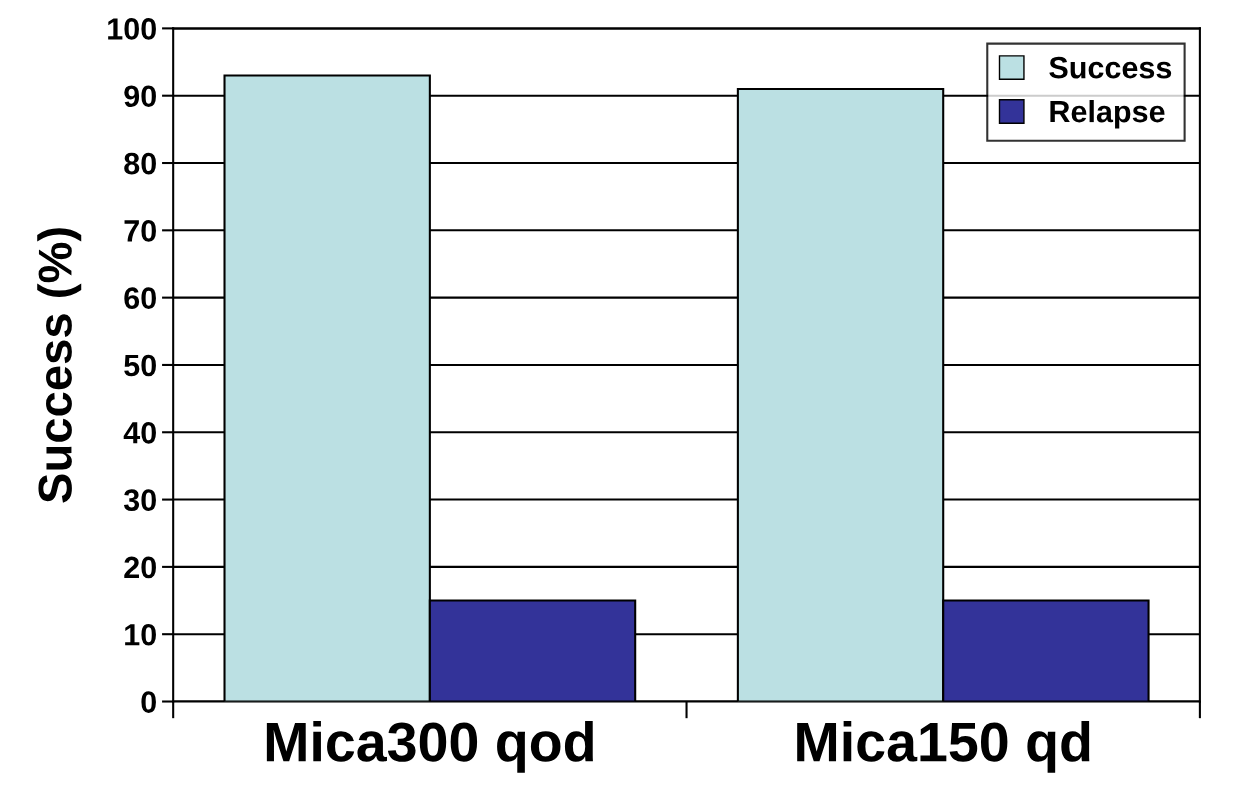  What do you see at coordinates (1110, 67) in the screenshot?
I see `legend-label: Success` at bounding box center [1110, 67].